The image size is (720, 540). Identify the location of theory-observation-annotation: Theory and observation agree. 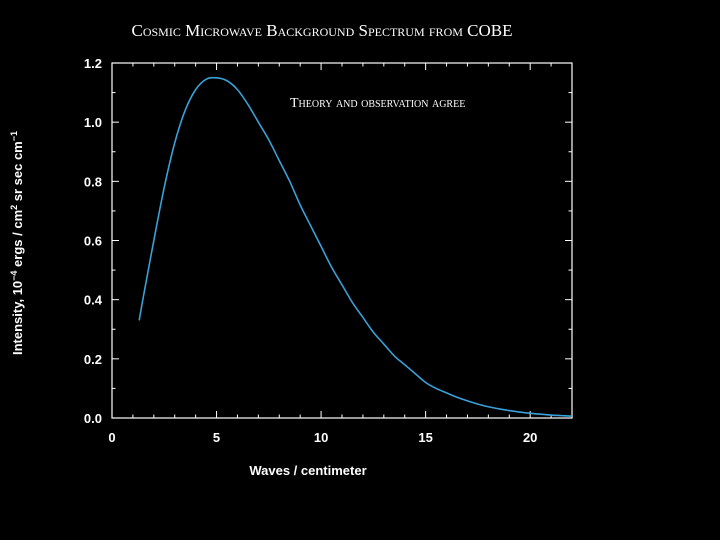
(377, 103).